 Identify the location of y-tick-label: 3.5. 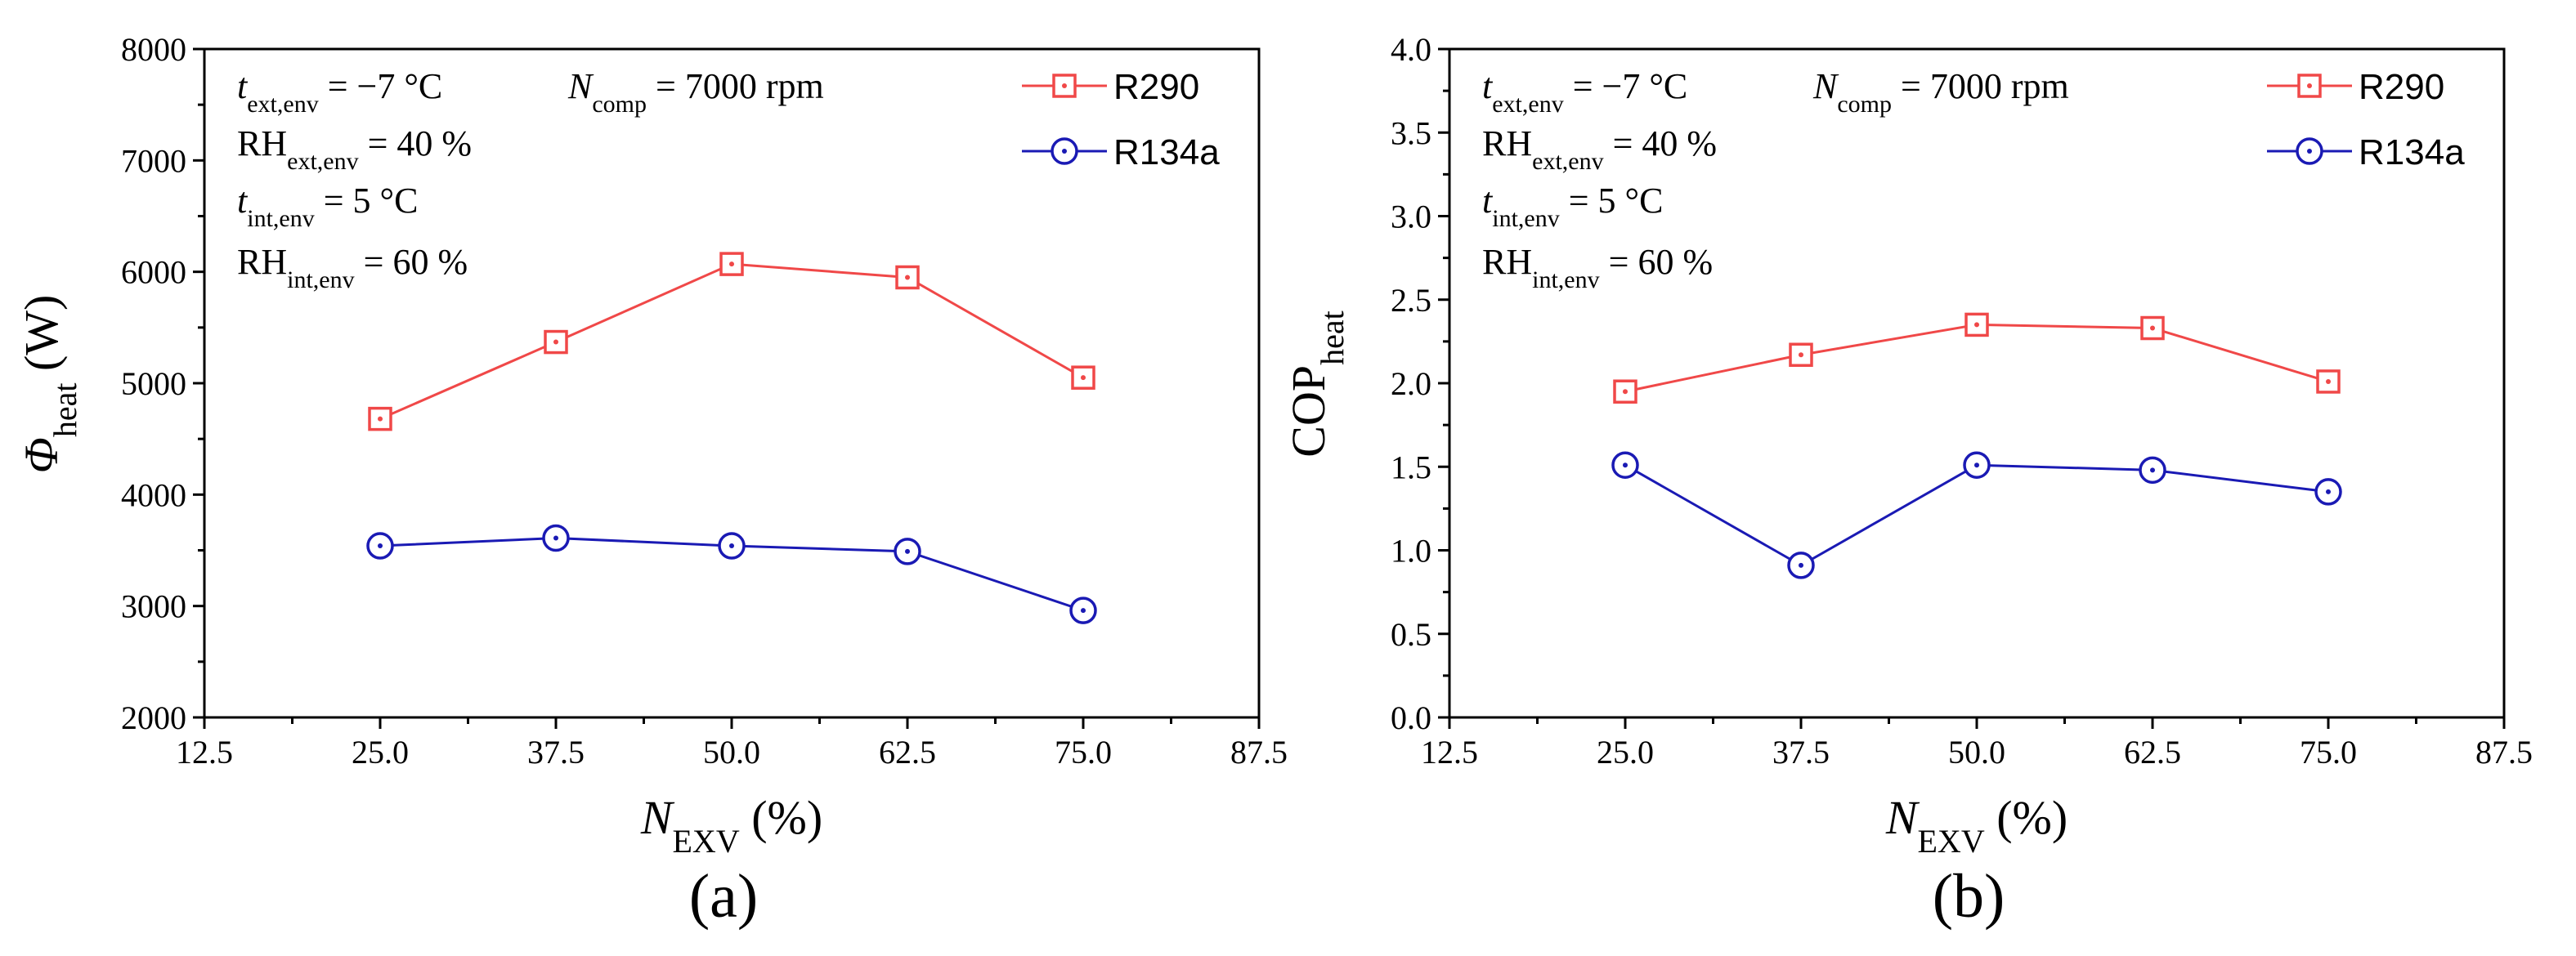
(1411, 132).